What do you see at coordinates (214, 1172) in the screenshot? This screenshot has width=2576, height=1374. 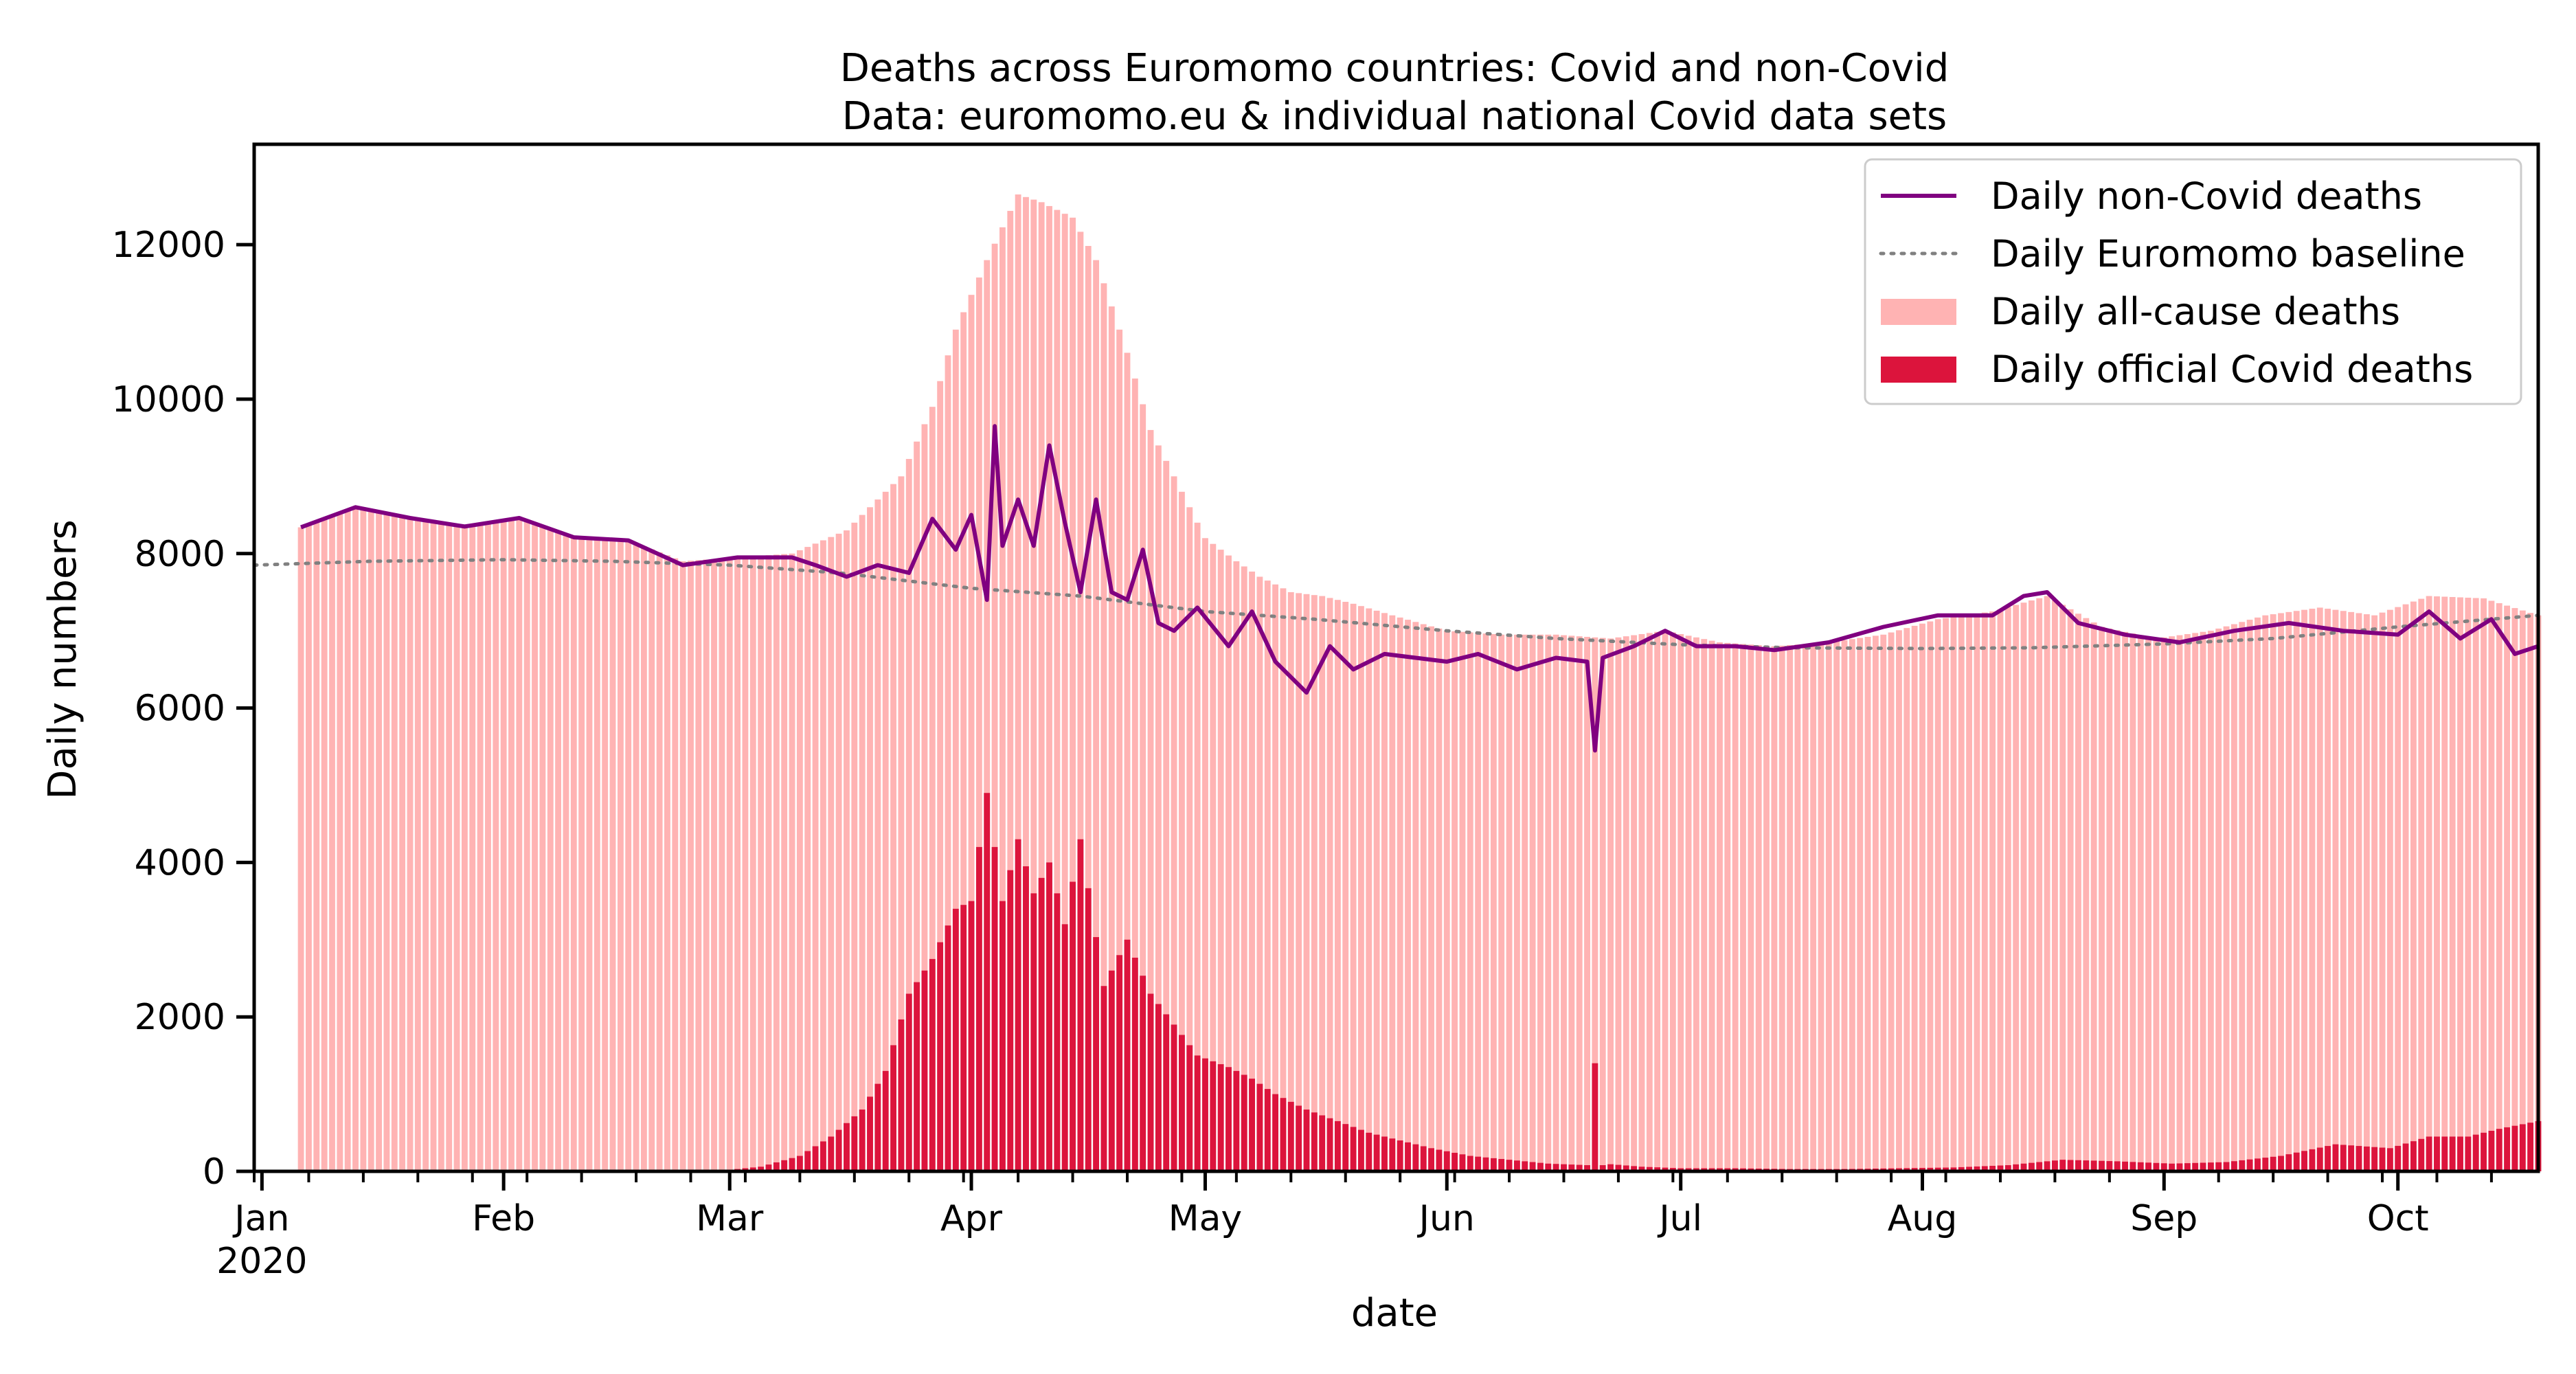 I see `y-tick-label: 0` at bounding box center [214, 1172].